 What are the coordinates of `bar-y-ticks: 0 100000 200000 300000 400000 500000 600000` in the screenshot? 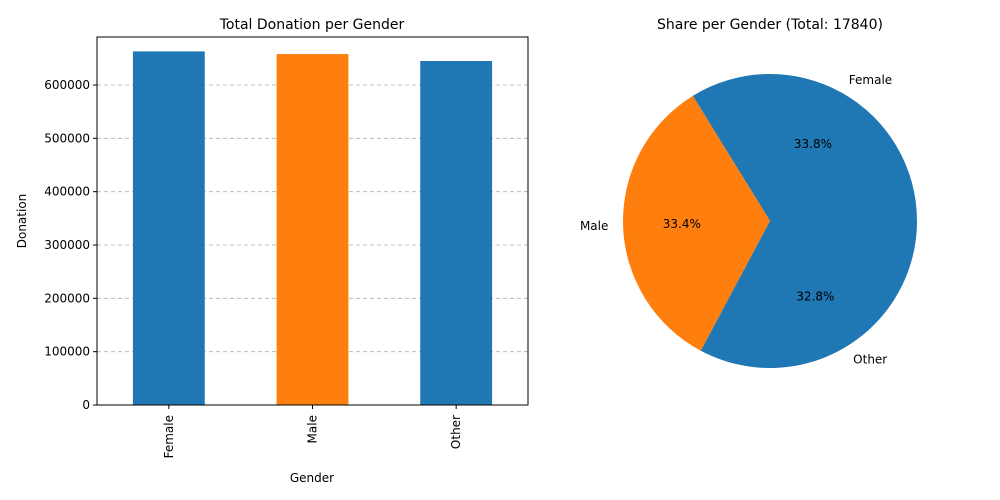 It's located at (70, 245).